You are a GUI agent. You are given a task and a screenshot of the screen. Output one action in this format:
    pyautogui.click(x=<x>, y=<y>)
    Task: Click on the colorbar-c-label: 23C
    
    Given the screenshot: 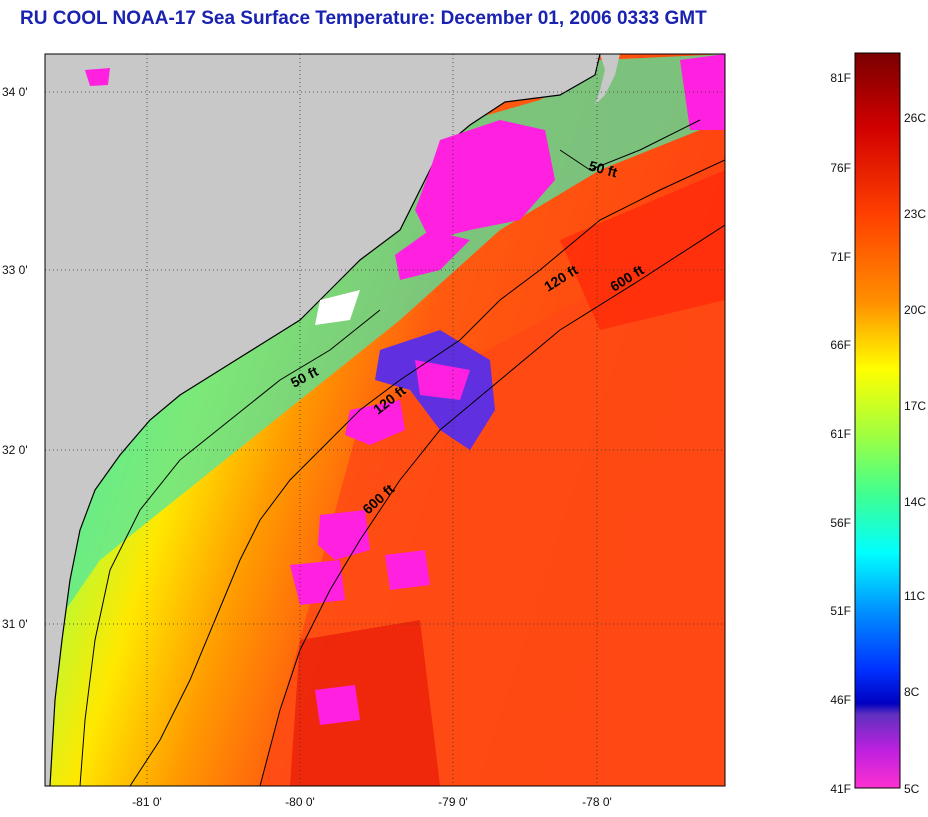 What is the action you would take?
    pyautogui.click(x=915, y=214)
    